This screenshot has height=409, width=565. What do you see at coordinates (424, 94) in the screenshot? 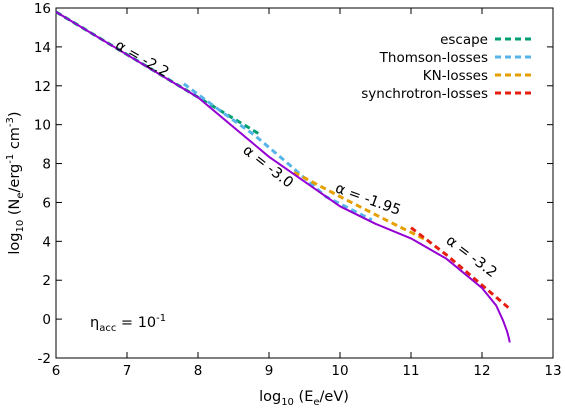
I see `legend-label: synchrotron-losses` at bounding box center [424, 94].